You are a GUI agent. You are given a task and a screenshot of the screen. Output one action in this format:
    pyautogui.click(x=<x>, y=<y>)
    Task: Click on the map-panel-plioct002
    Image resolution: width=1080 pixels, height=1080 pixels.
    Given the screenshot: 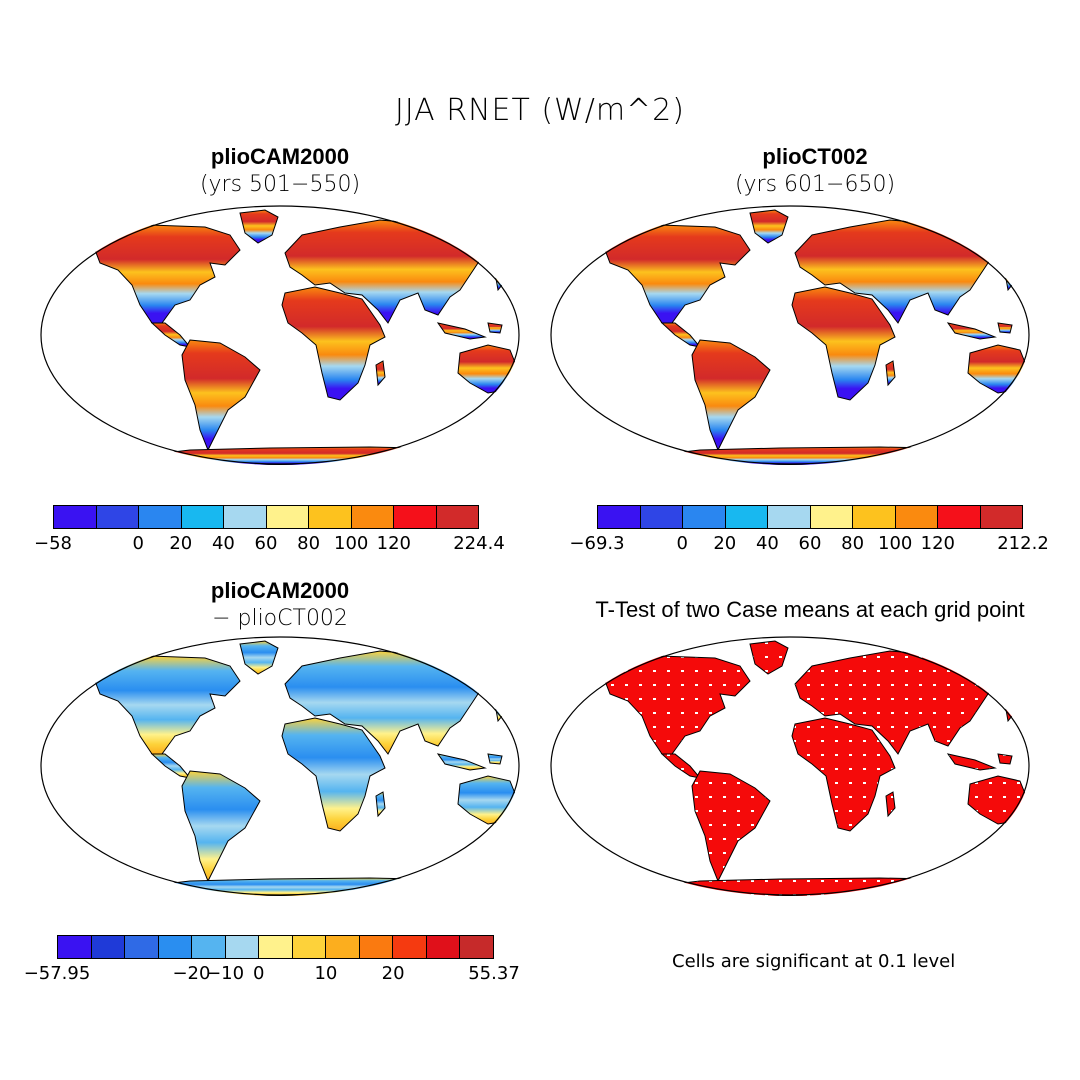 What is the action you would take?
    pyautogui.click(x=790, y=335)
    